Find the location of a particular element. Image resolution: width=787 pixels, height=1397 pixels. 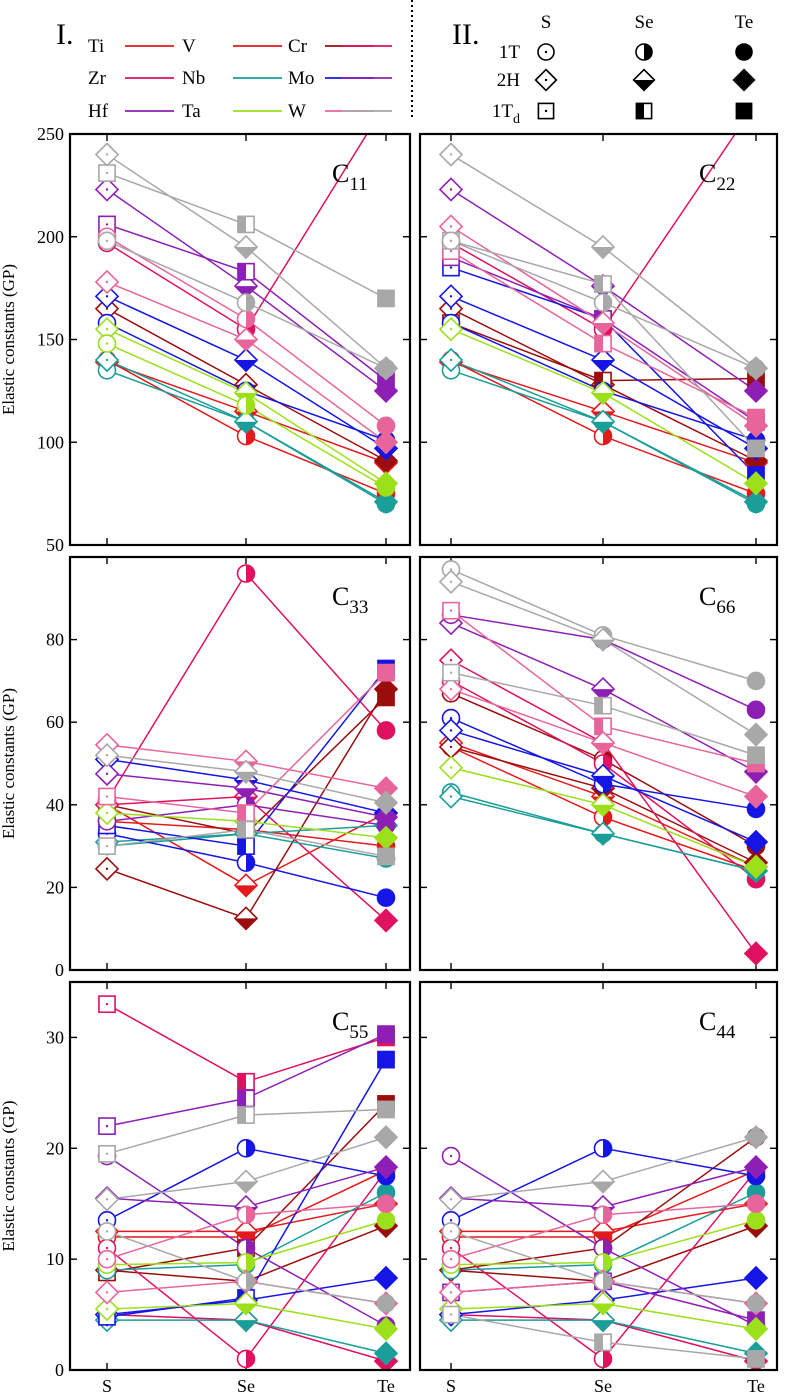

legend-metal-mo: Mo is located at coordinates (301, 78).